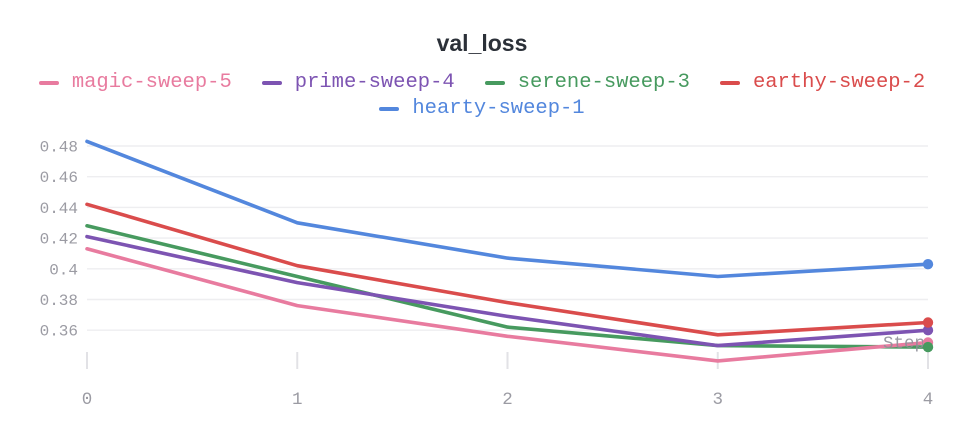 This screenshot has height=435, width=964. Describe the element at coordinates (297, 400) in the screenshot. I see `x-tick-label: 1` at that location.